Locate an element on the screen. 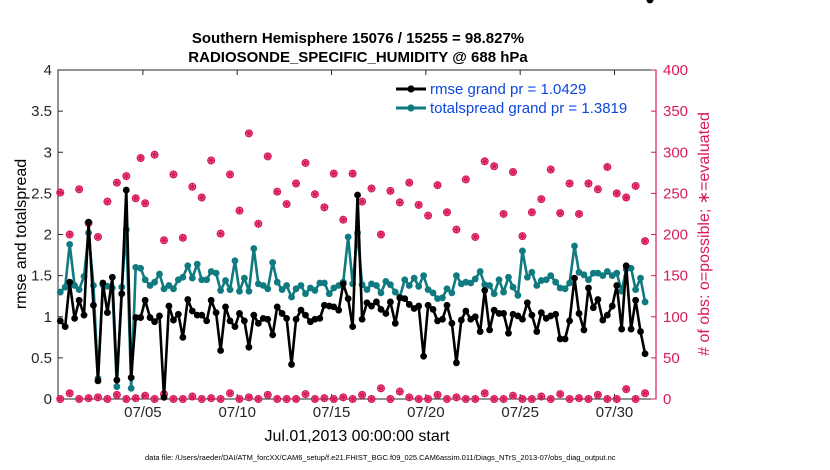 The image size is (830, 470). y-tick-label-right: 50 is located at coordinates (671, 358).